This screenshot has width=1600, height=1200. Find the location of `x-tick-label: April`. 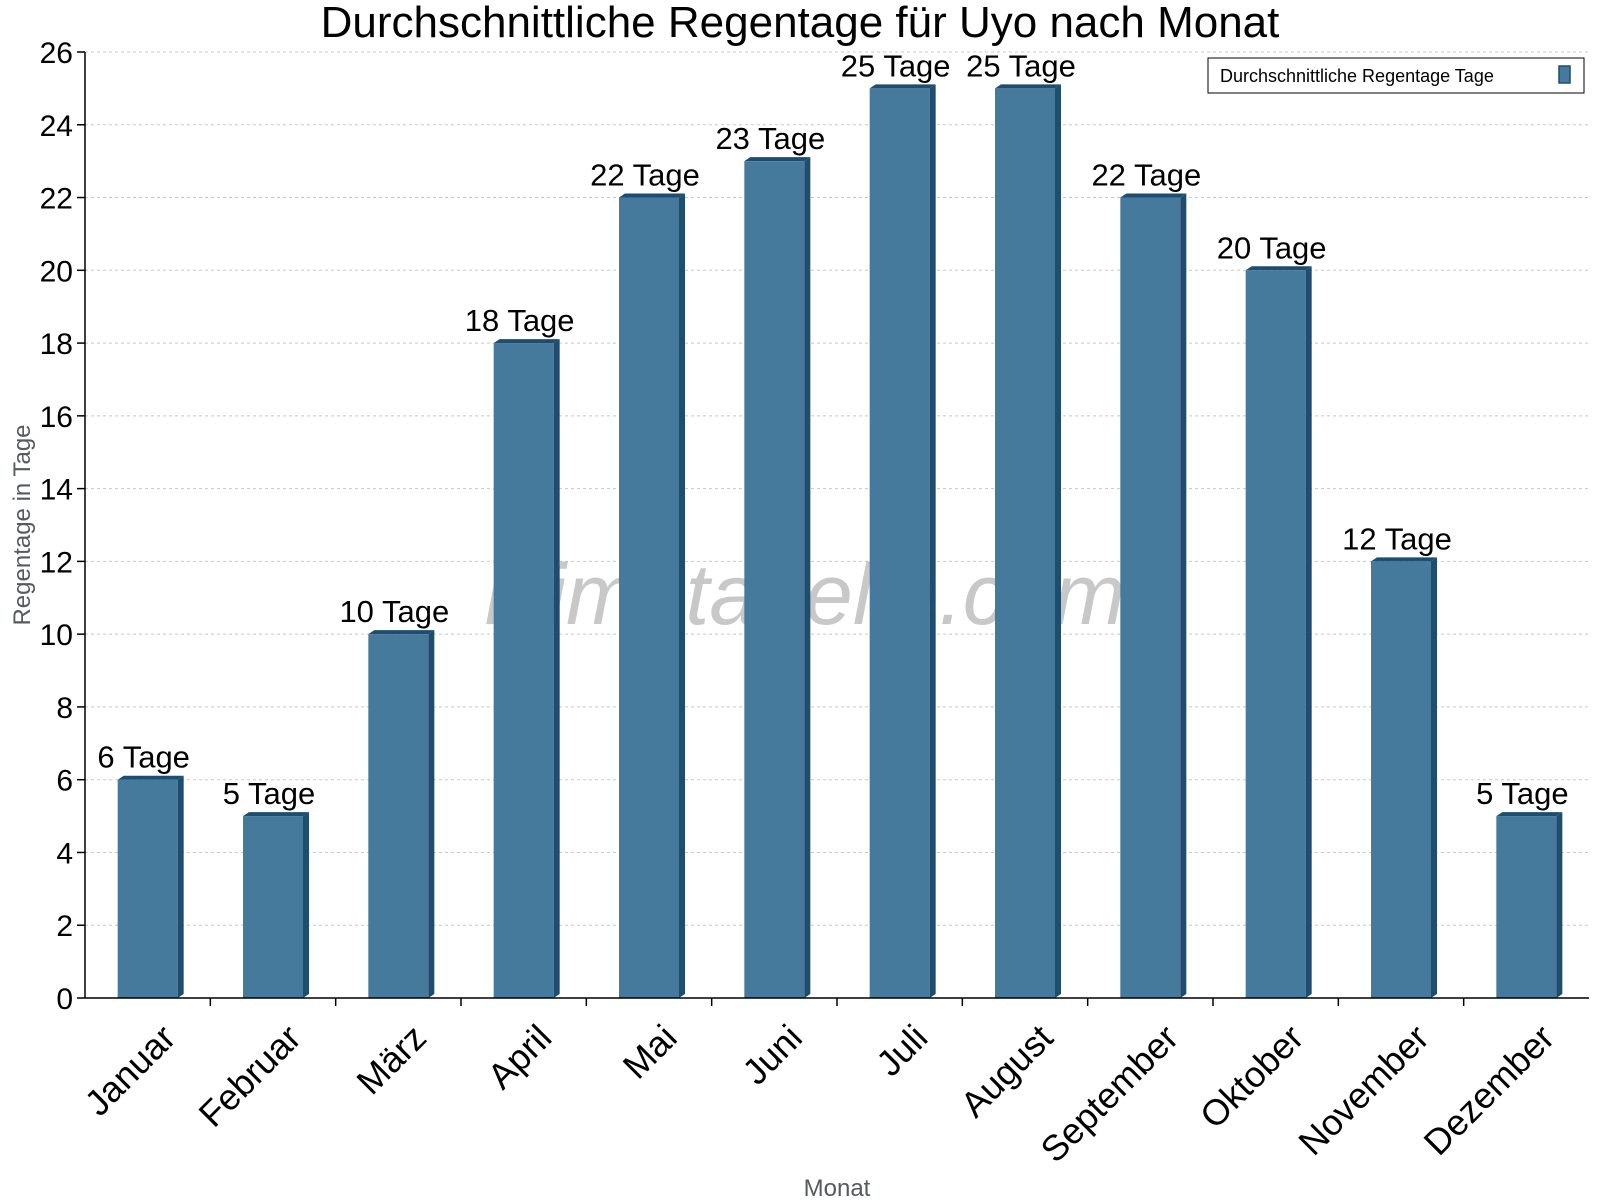

x-tick-label: April is located at coordinates (519, 1057).